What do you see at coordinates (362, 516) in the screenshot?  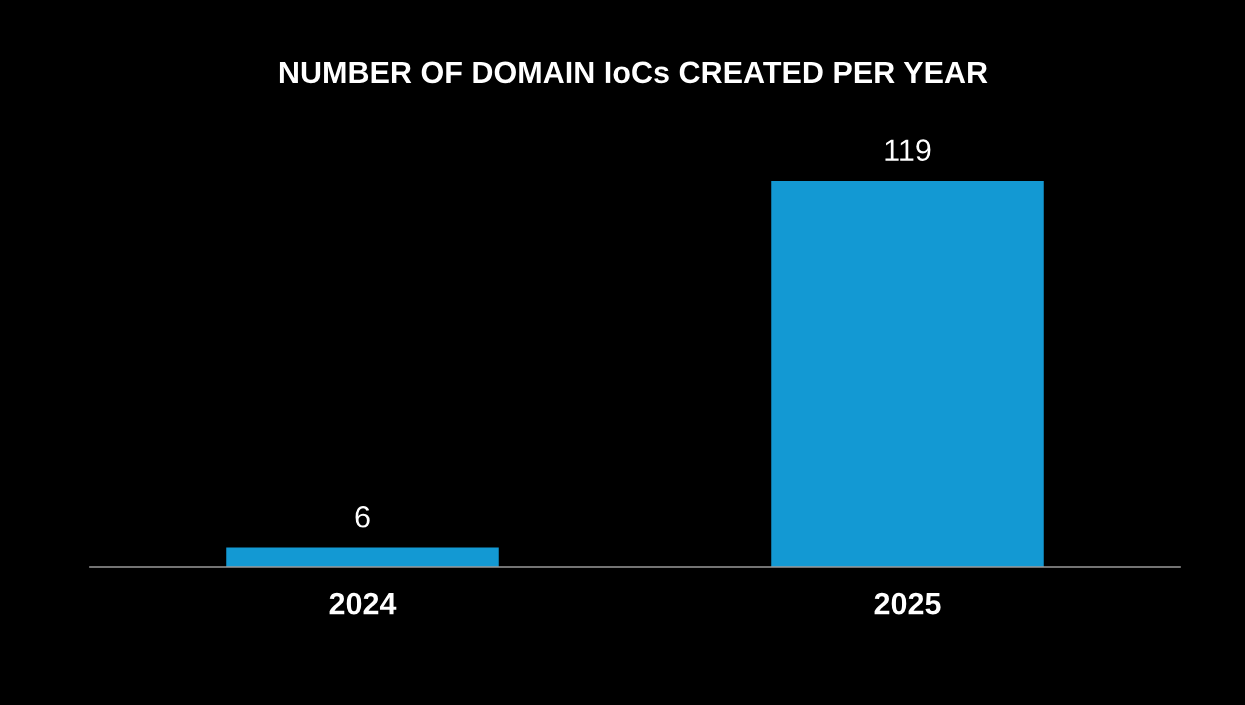 I see `data-label: 6` at bounding box center [362, 516].